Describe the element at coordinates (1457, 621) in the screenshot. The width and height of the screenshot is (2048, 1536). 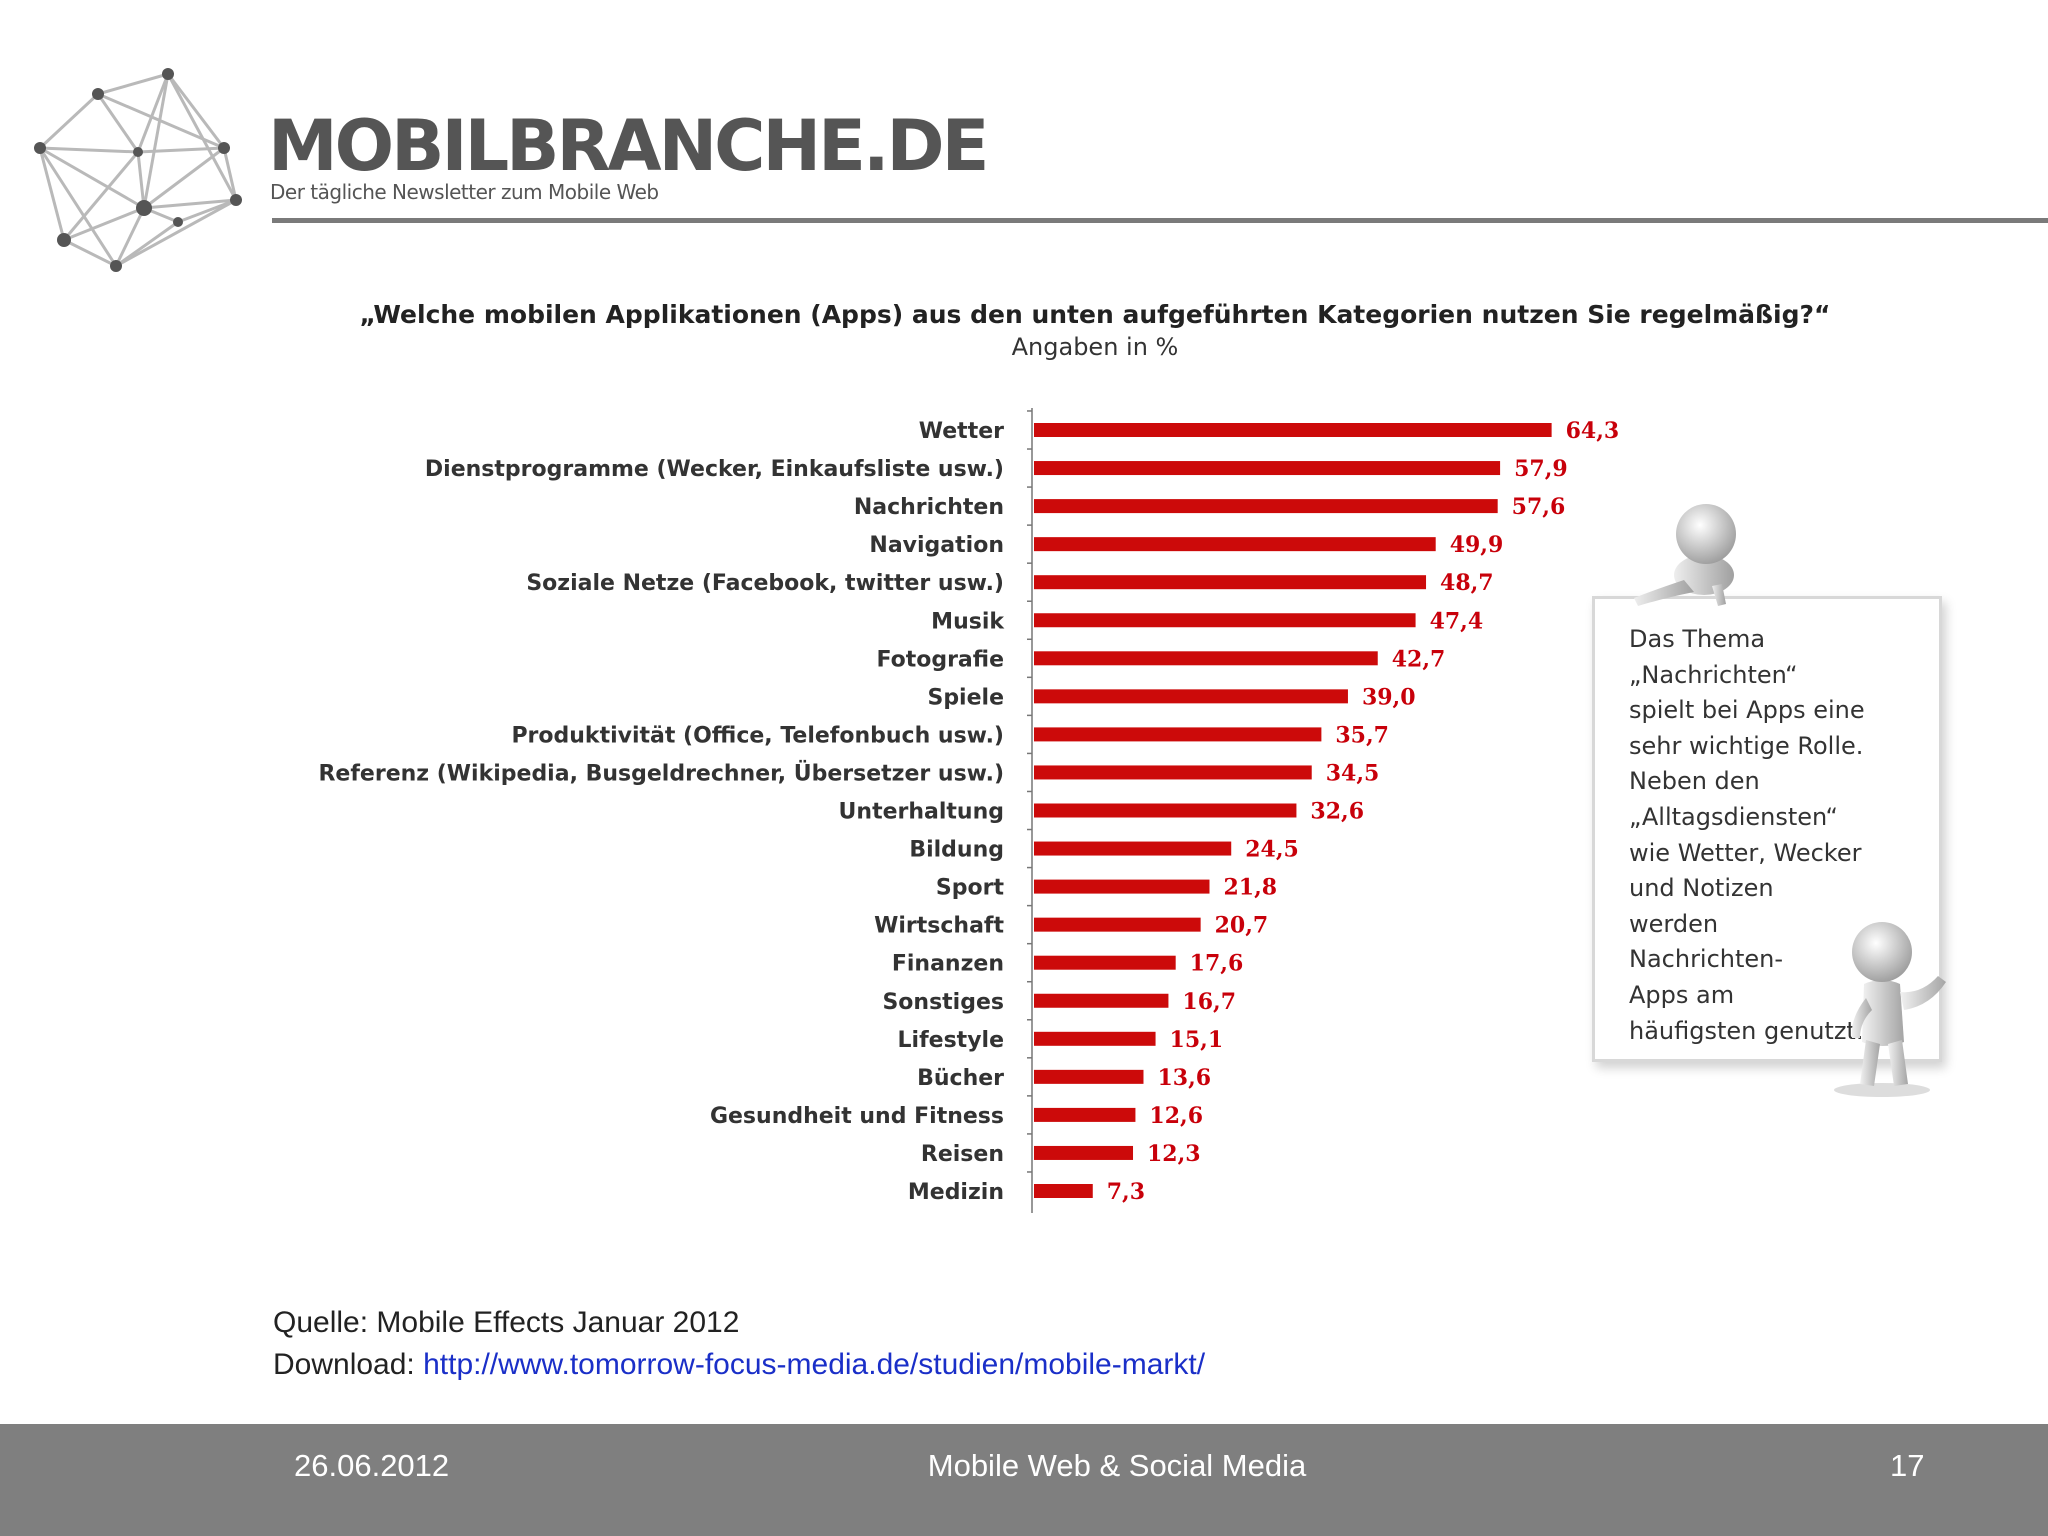
I see `value-label: 47,4` at that location.